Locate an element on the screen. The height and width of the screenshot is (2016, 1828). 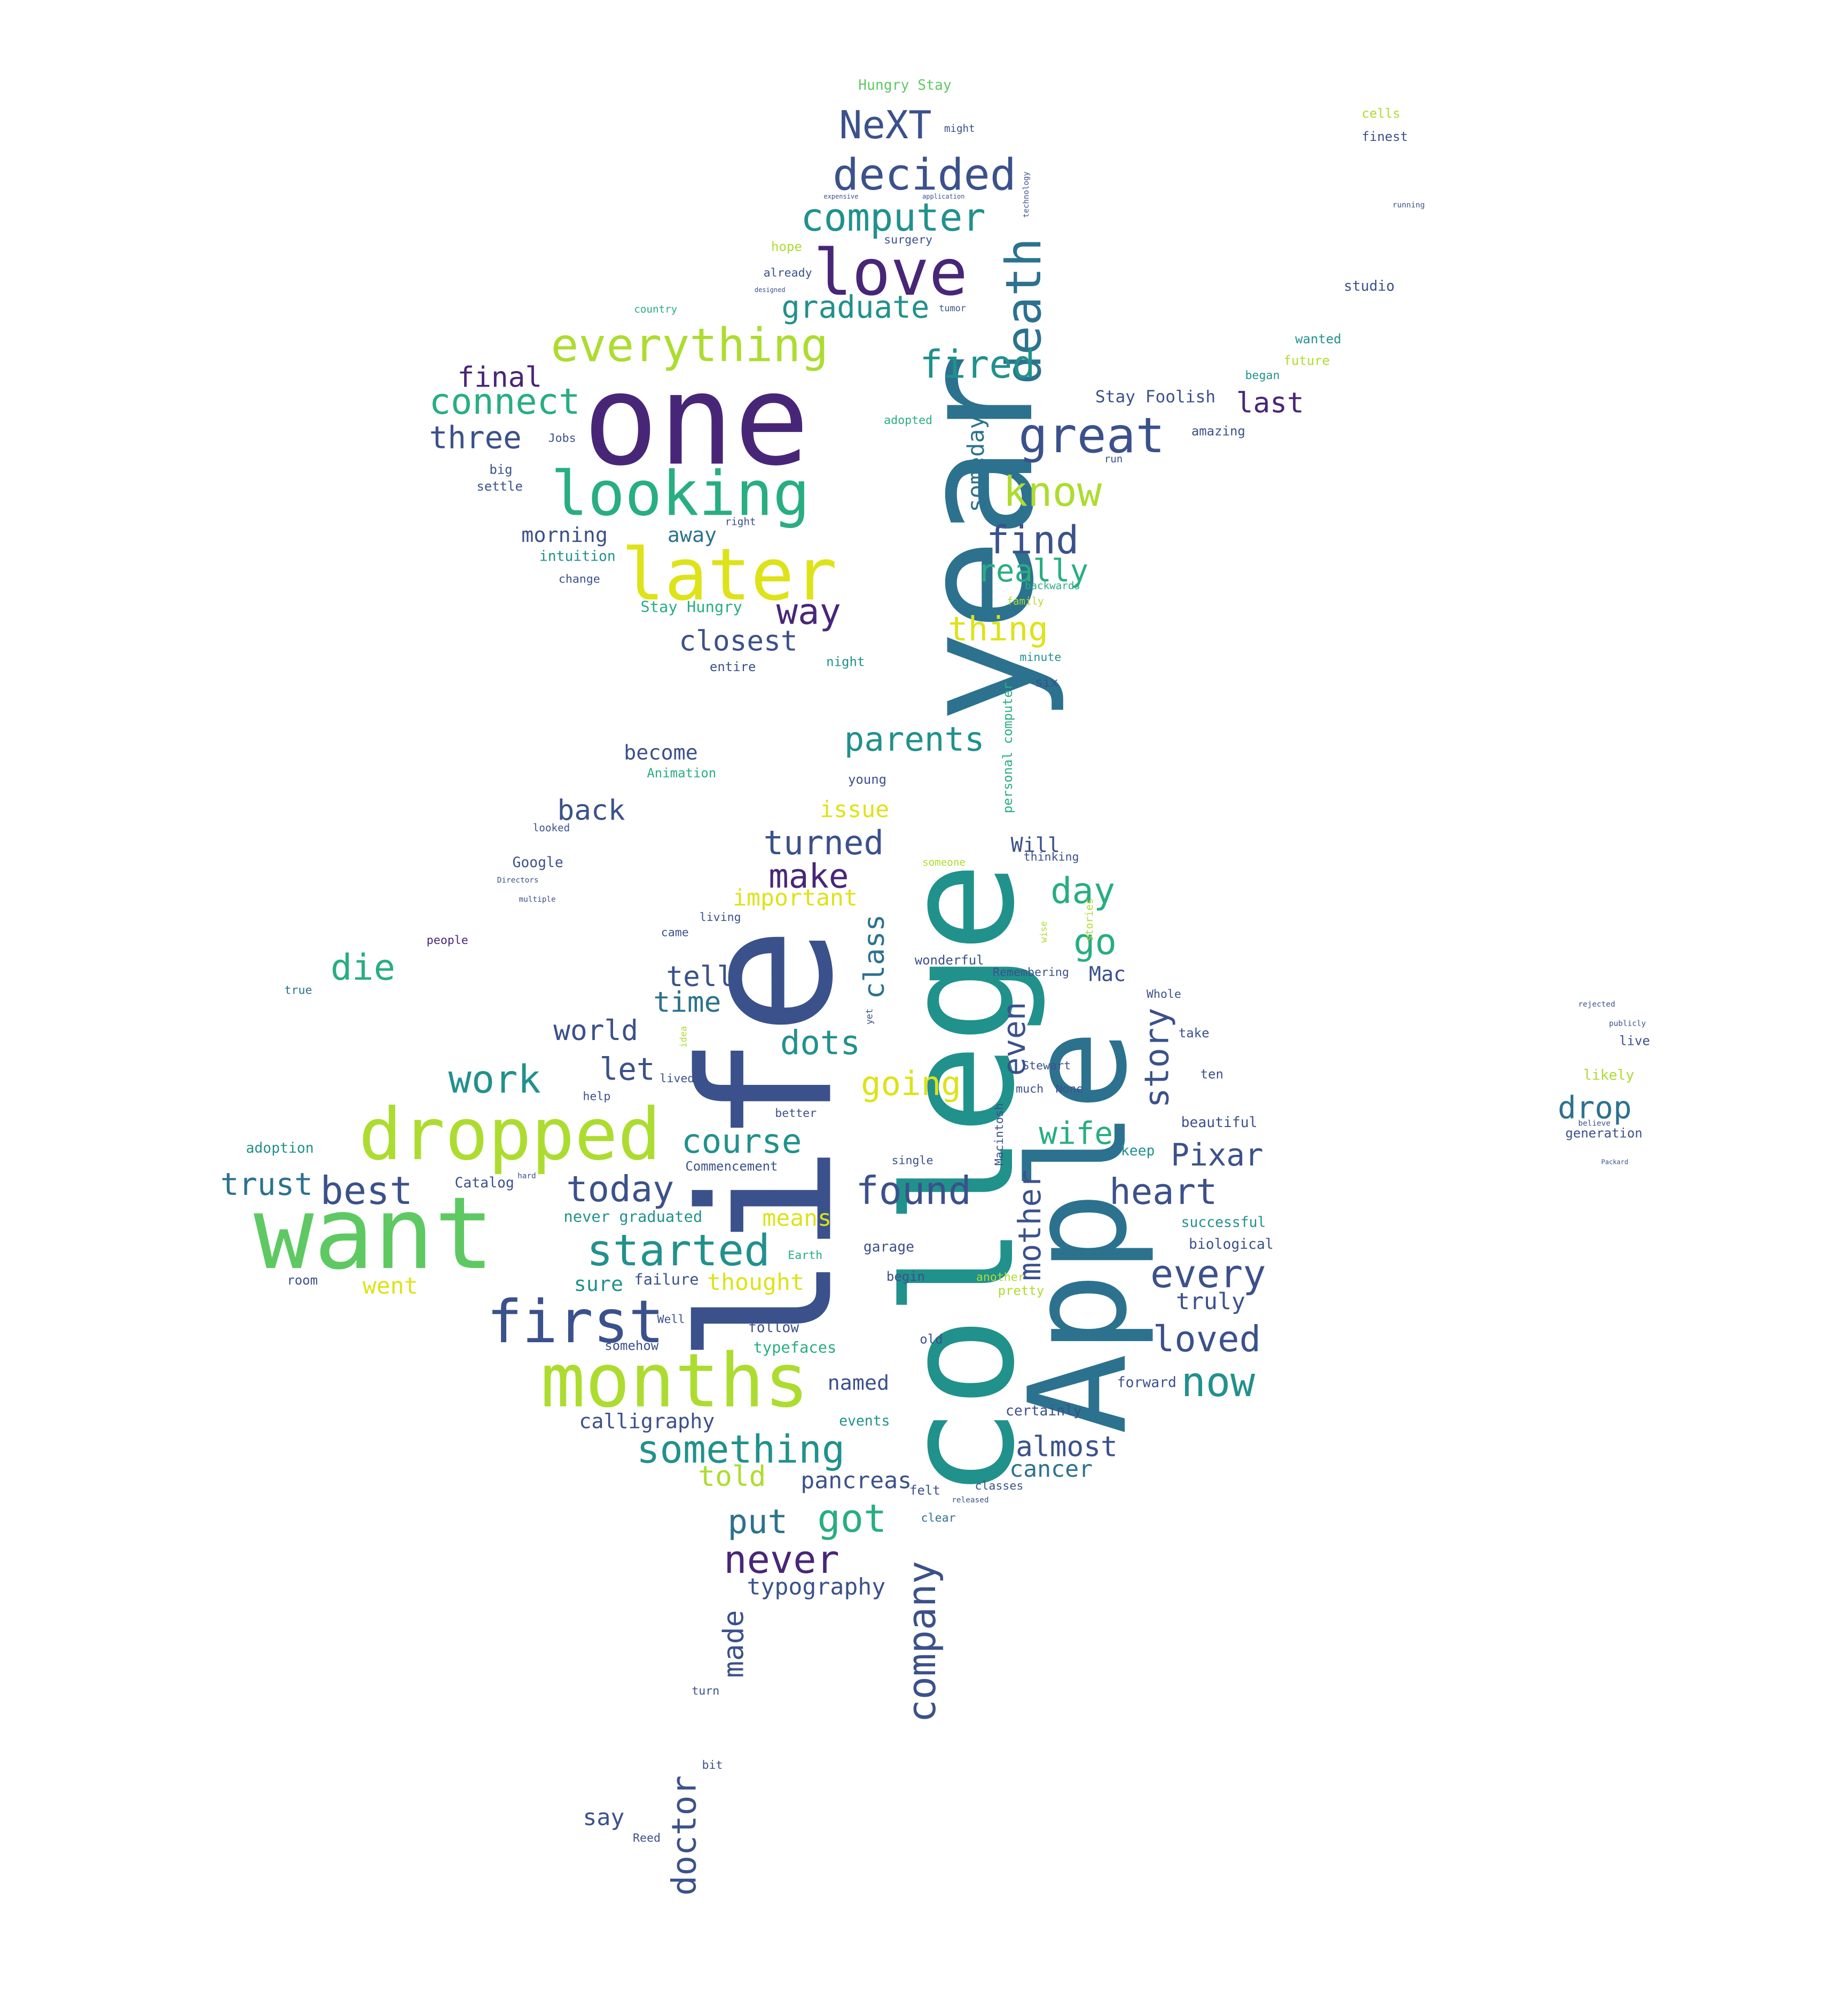
cloud-word-came: came is located at coordinates (675, 933).